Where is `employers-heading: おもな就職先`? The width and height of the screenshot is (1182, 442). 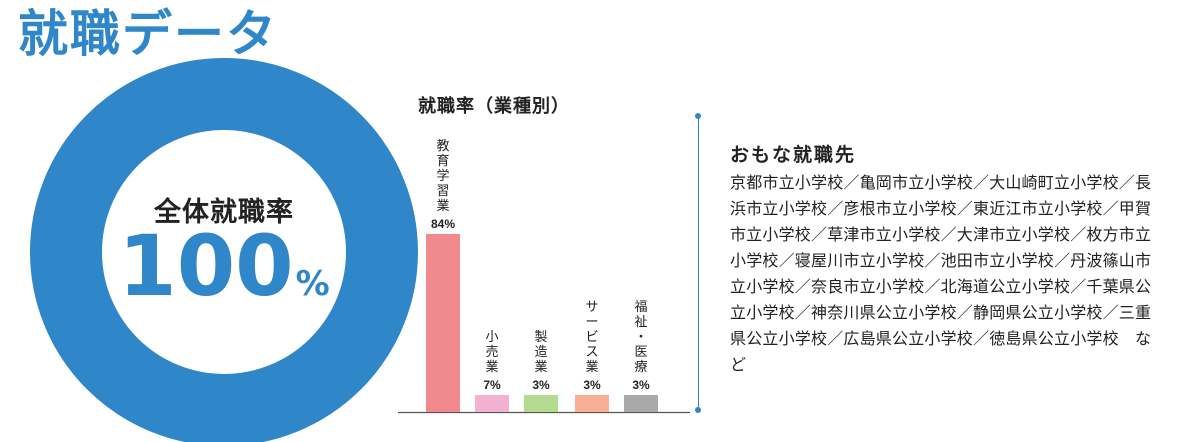 employers-heading: おもな就職先 is located at coordinates (793, 155).